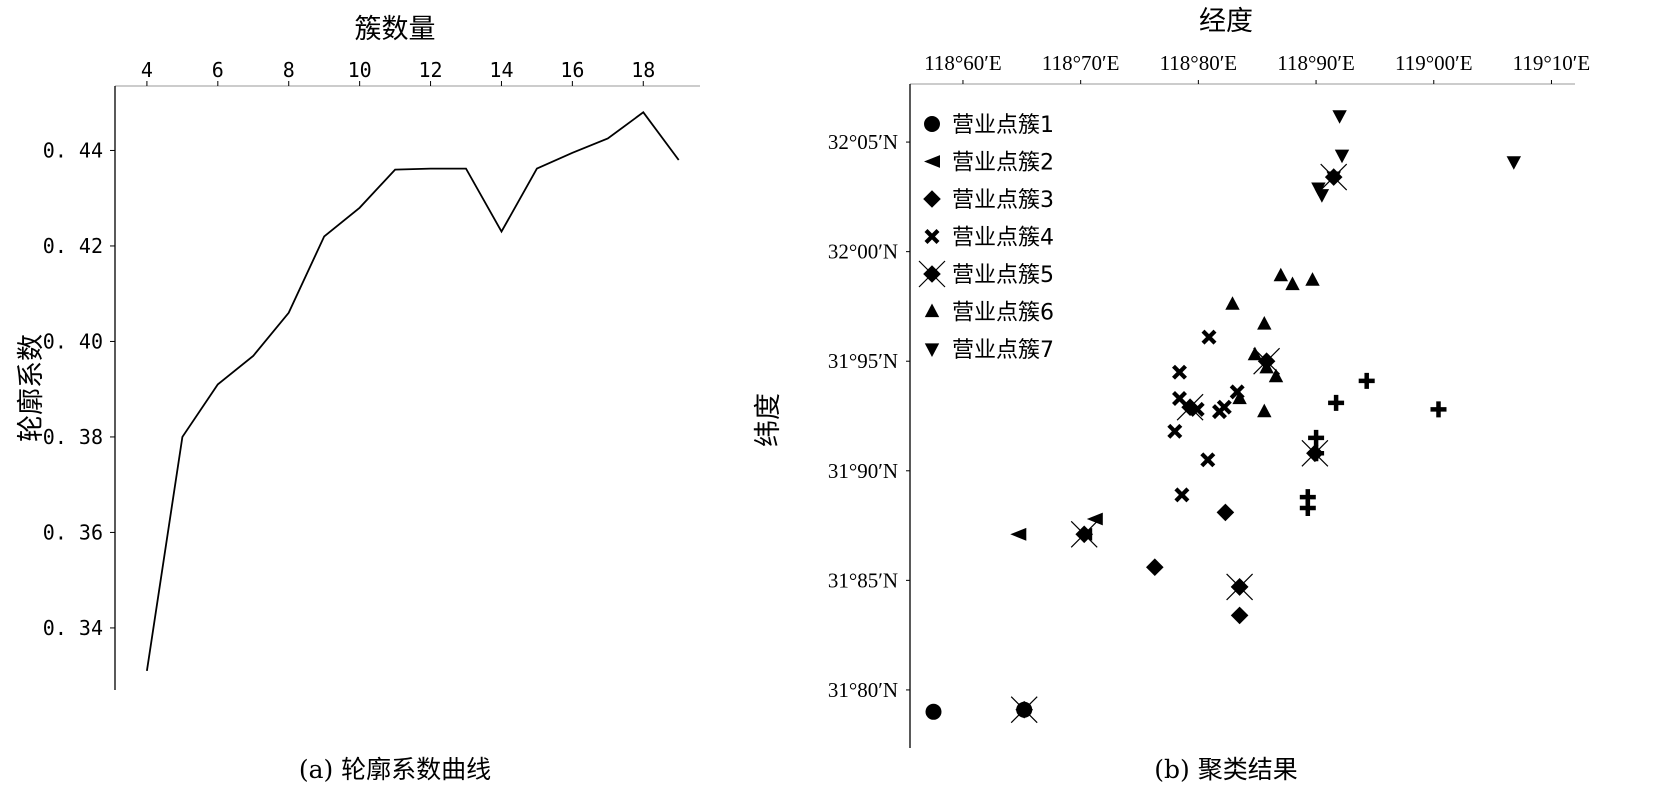  Describe the element at coordinates (218, 70) in the screenshot. I see `chart-a-x-tick-label: 6` at that location.